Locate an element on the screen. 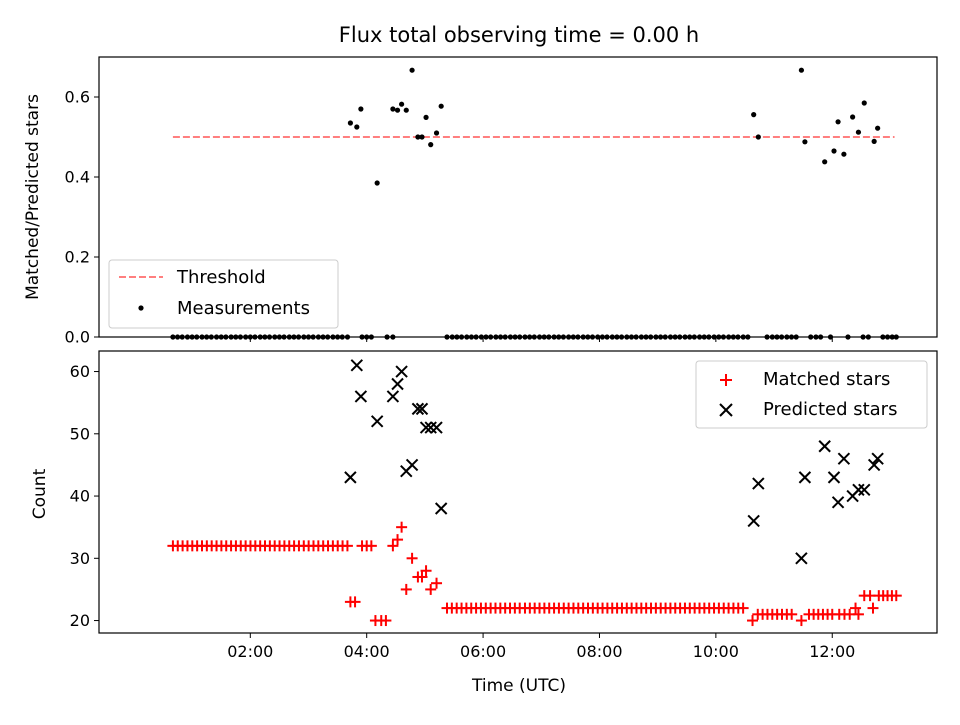 The image size is (960, 725). bottom-y-tick-label: 50 is located at coordinates (80, 433).